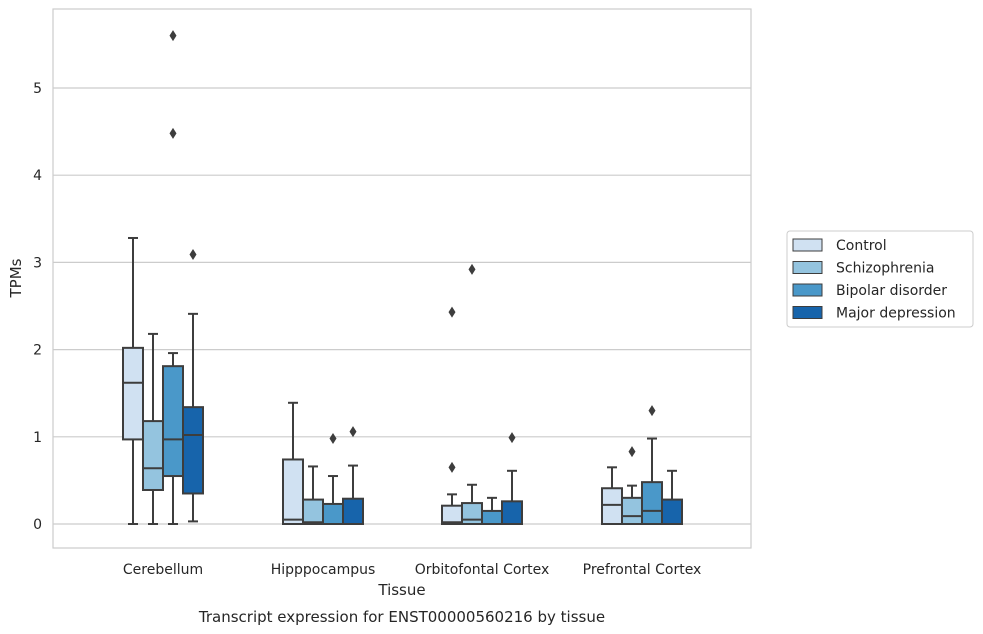 The image size is (983, 634). I want to click on legend-label: Schizophrenia, so click(885, 269).